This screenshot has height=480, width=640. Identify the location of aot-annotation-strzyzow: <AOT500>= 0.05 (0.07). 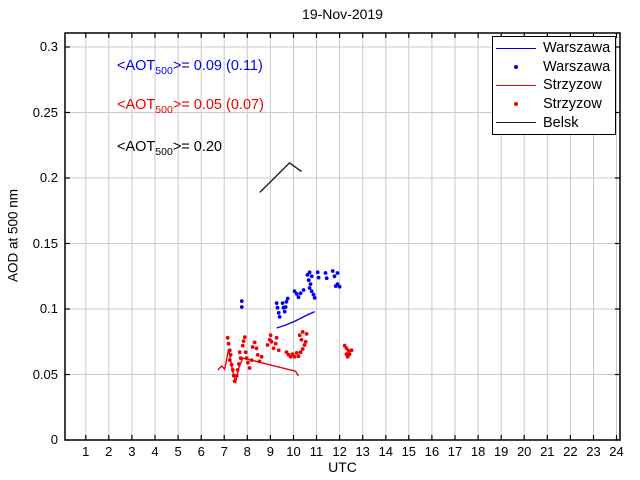
(190, 106).